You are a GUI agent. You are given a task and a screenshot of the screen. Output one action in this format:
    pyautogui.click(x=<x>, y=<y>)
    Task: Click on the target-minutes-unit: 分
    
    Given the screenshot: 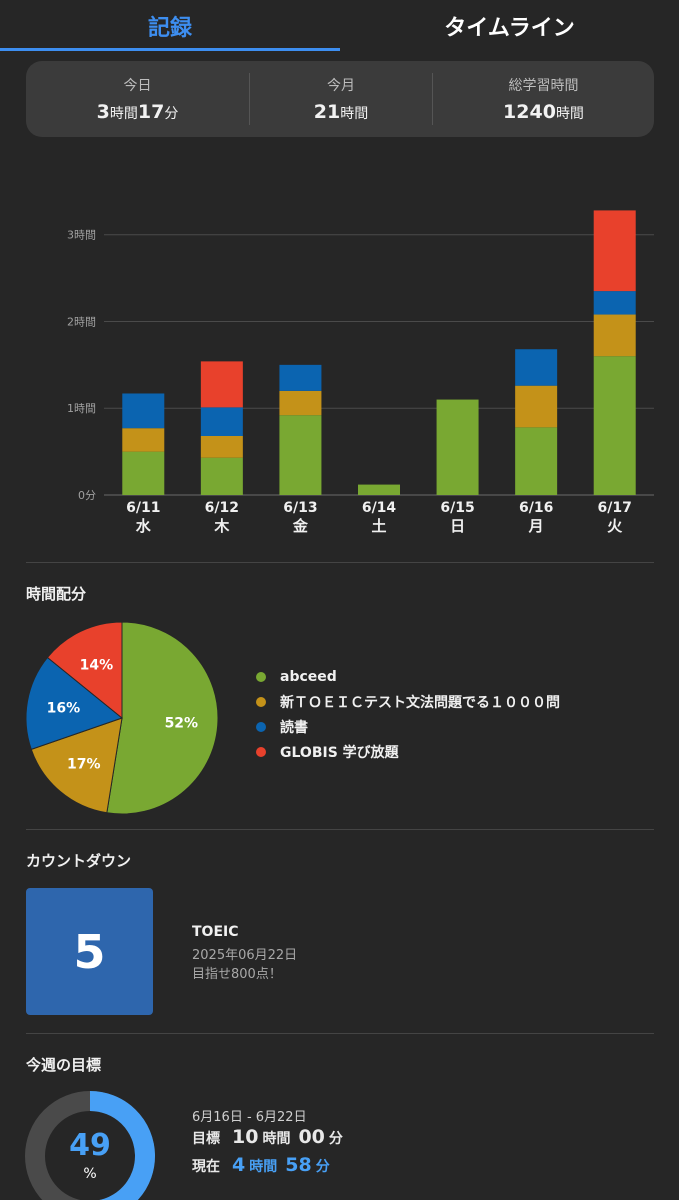 What is the action you would take?
    pyautogui.click(x=335, y=1139)
    